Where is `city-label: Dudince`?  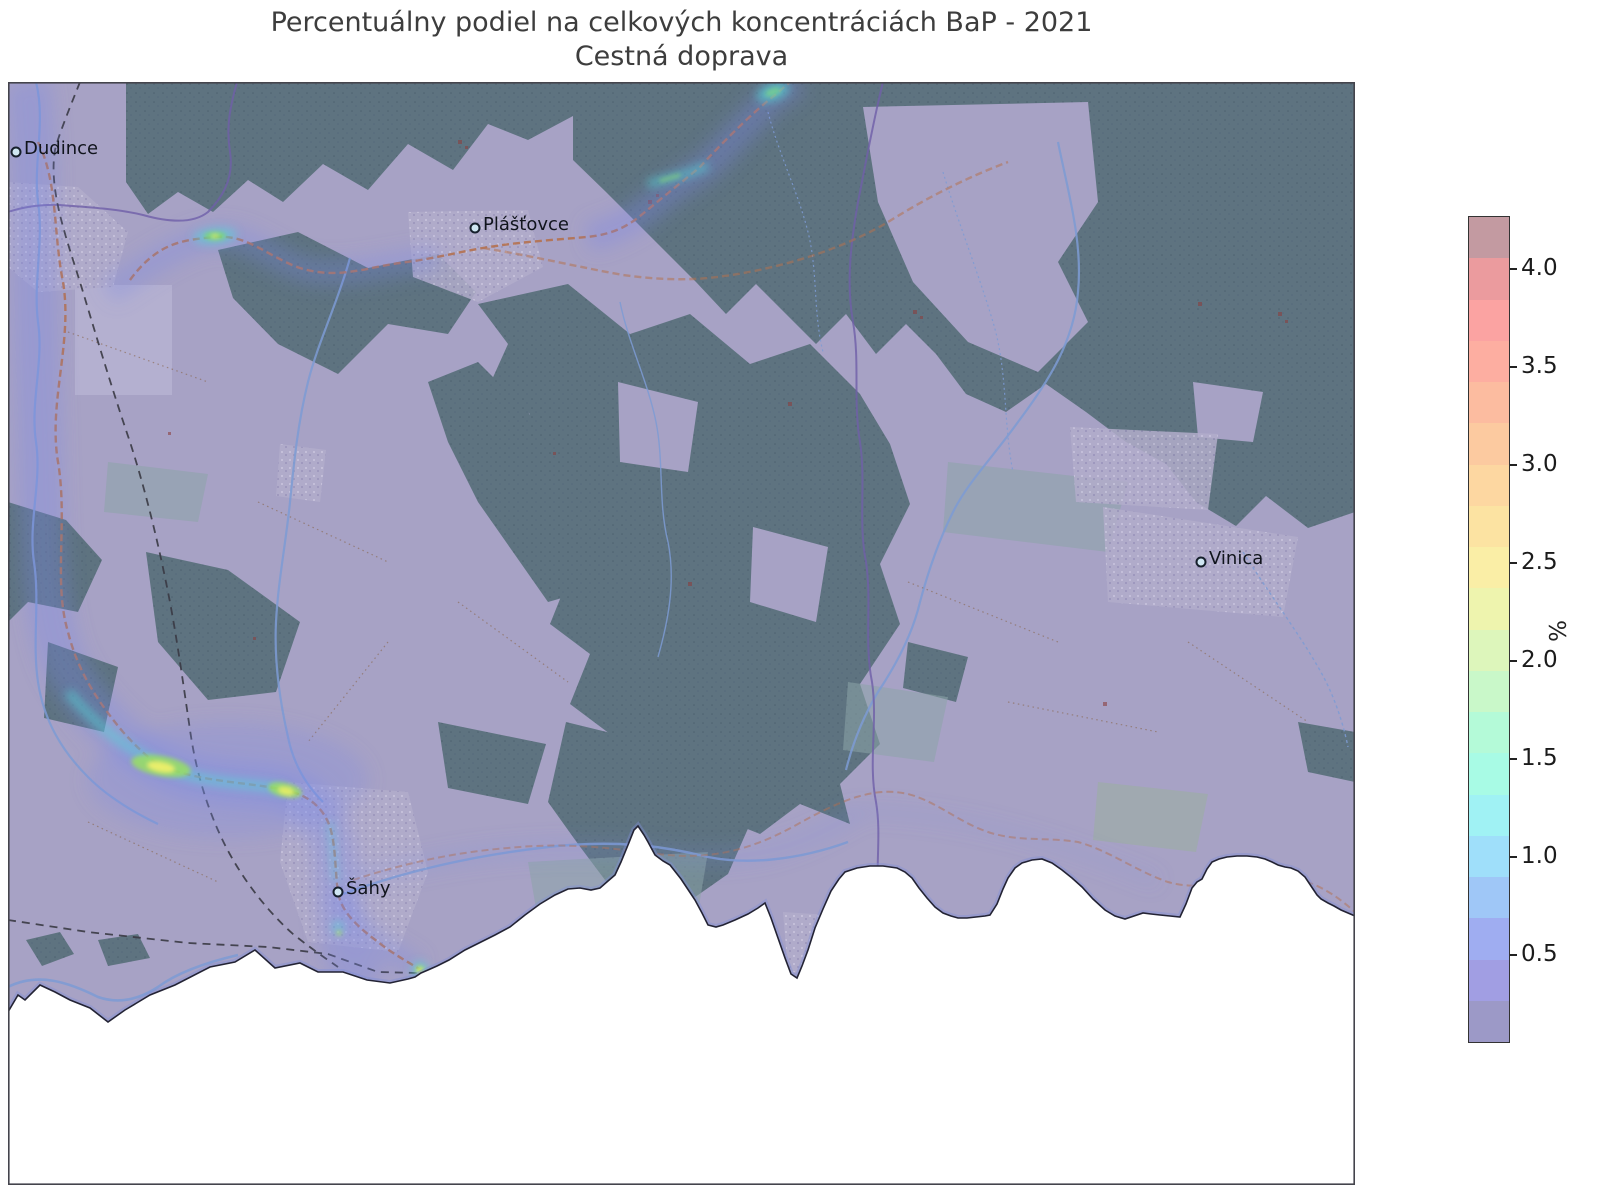 city-label: Dudince is located at coordinates (61, 148).